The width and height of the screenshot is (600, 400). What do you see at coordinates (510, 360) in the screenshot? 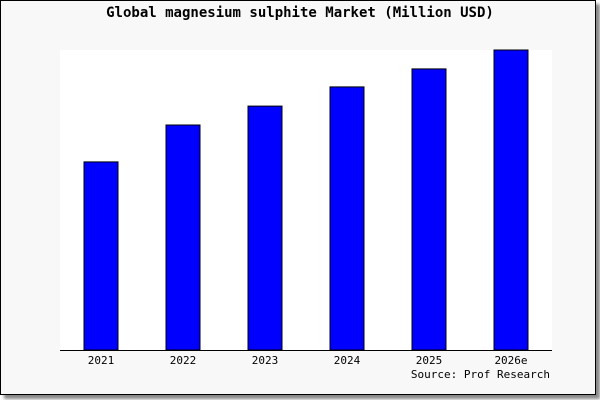
I see `x-tick-label: 2026e` at bounding box center [510, 360].